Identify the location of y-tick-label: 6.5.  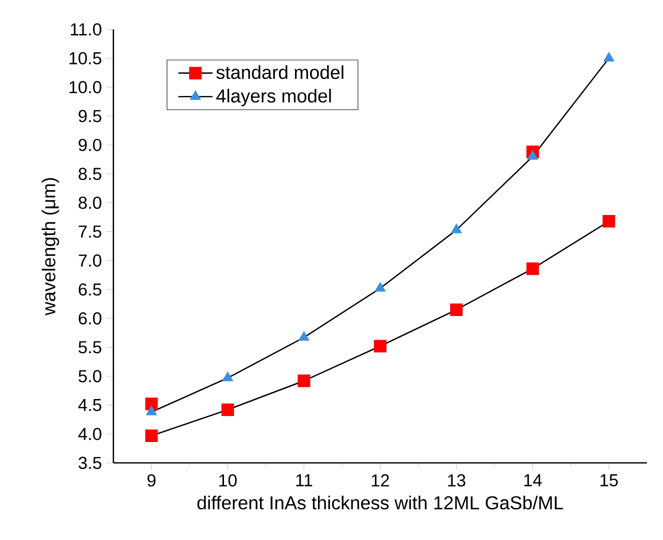
(90, 289).